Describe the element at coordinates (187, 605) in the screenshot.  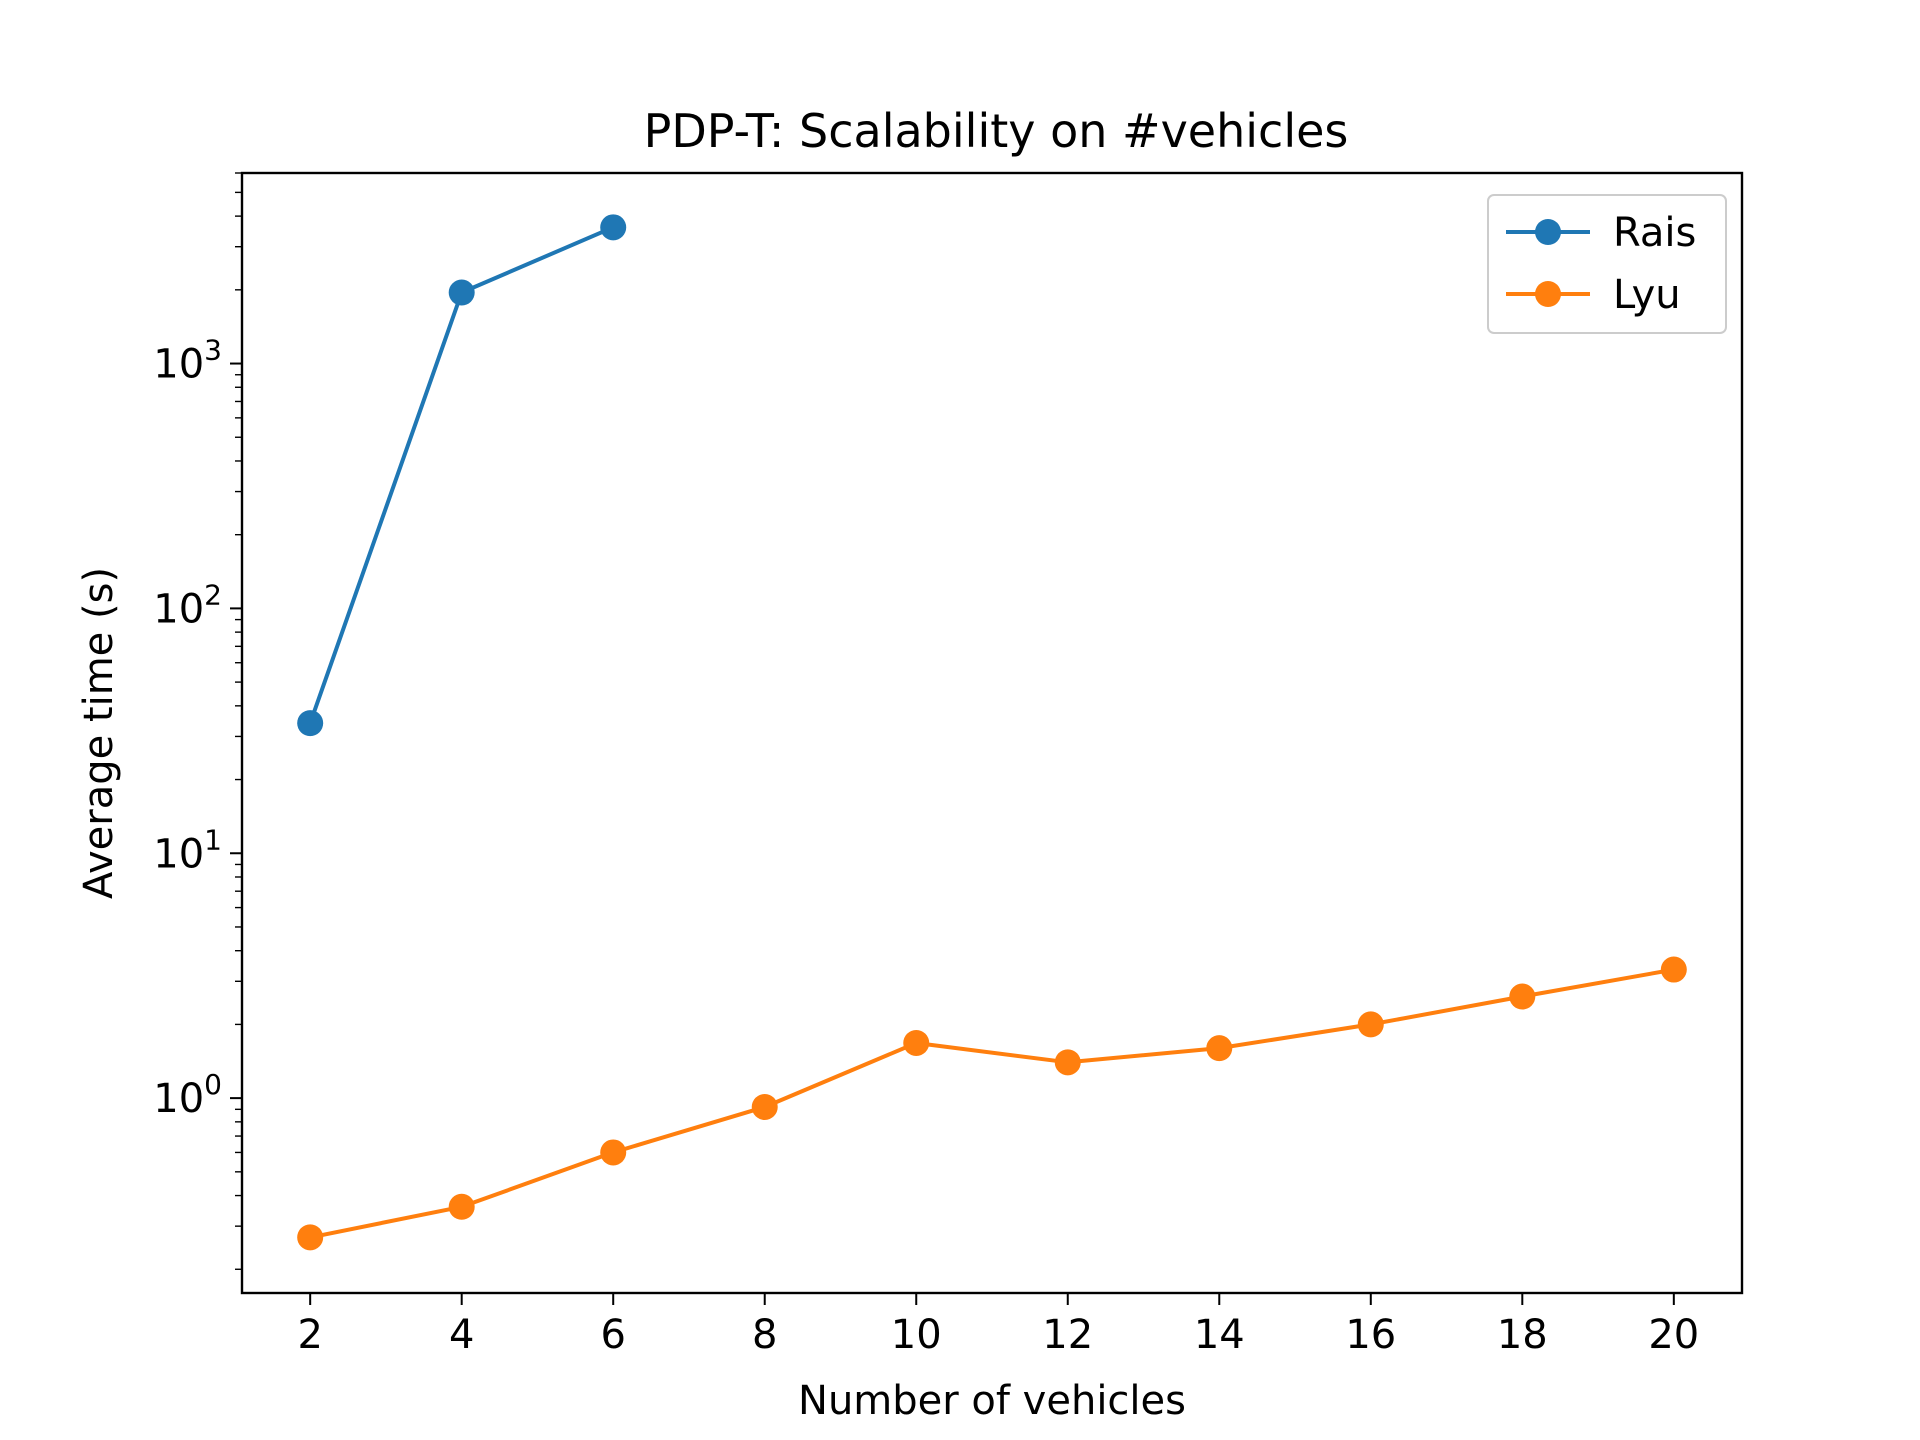
I see `y-tick-label: 10²` at that location.